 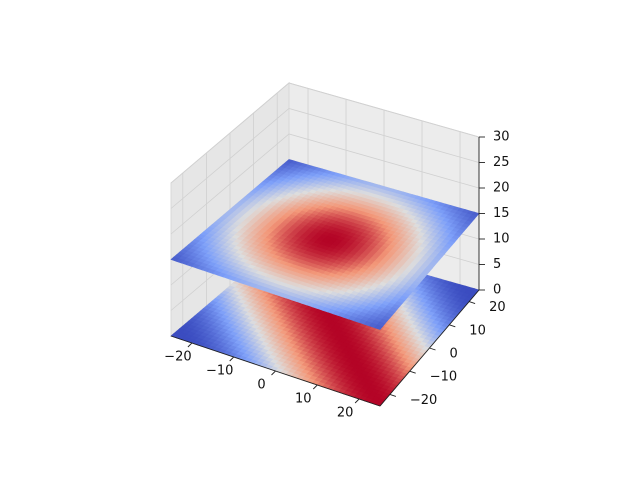 I want to click on x-tick-label: 20, so click(x=345, y=413).